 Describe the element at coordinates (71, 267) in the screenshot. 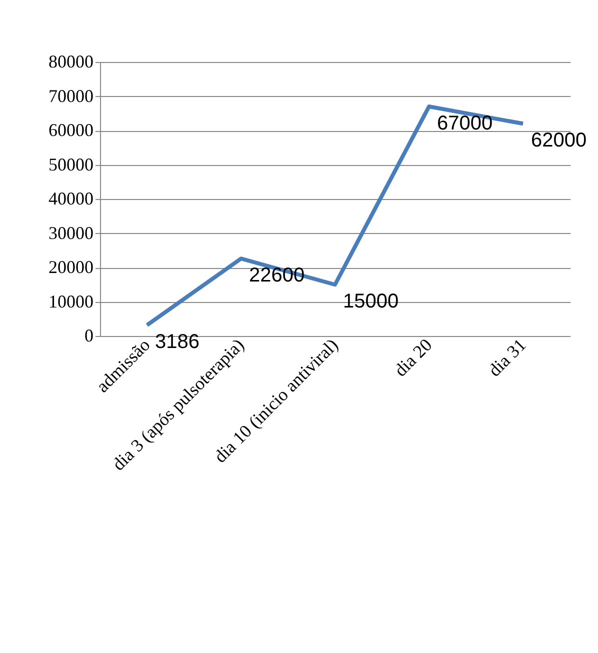

I see `y-tick-label: 20000` at that location.